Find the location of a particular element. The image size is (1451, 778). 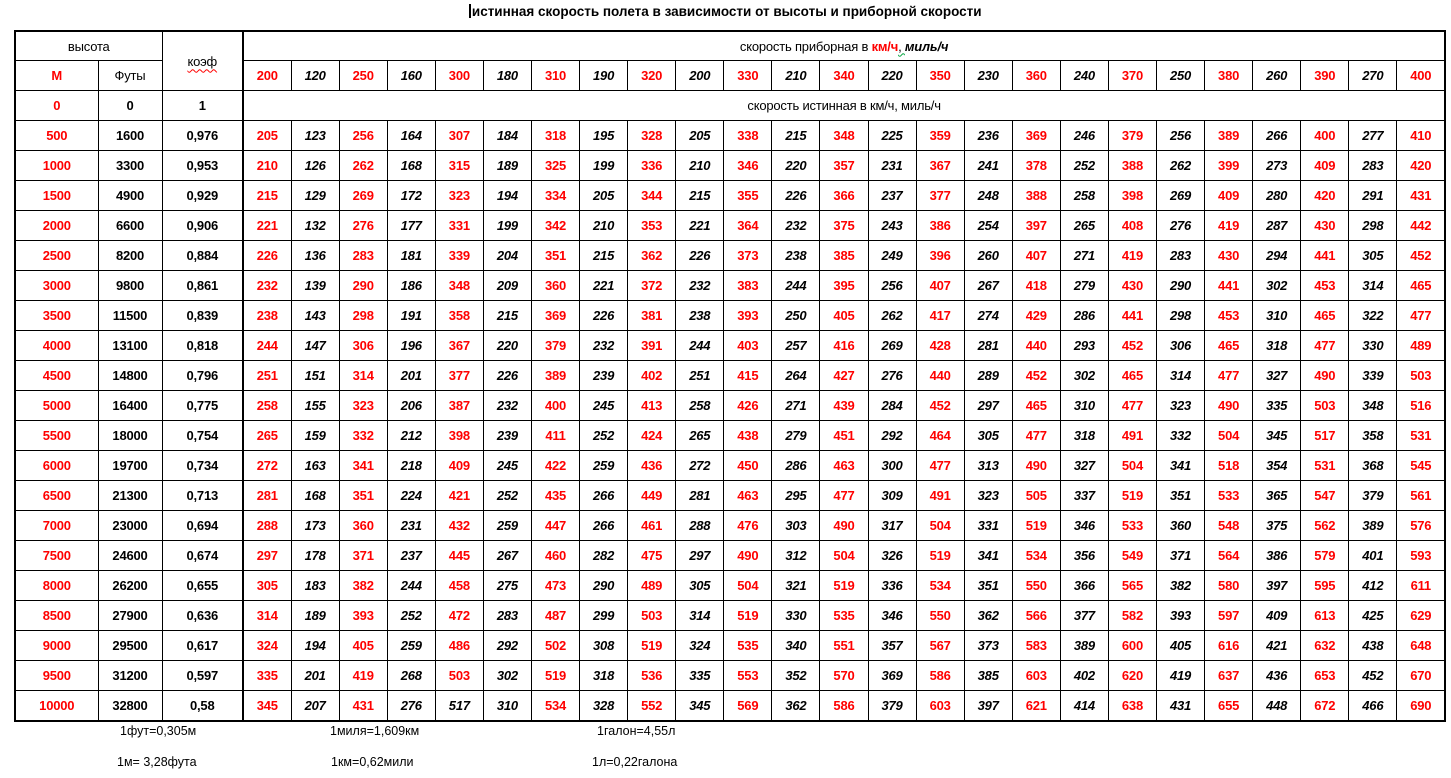

cell-true-speed: 451 is located at coordinates (844, 435).